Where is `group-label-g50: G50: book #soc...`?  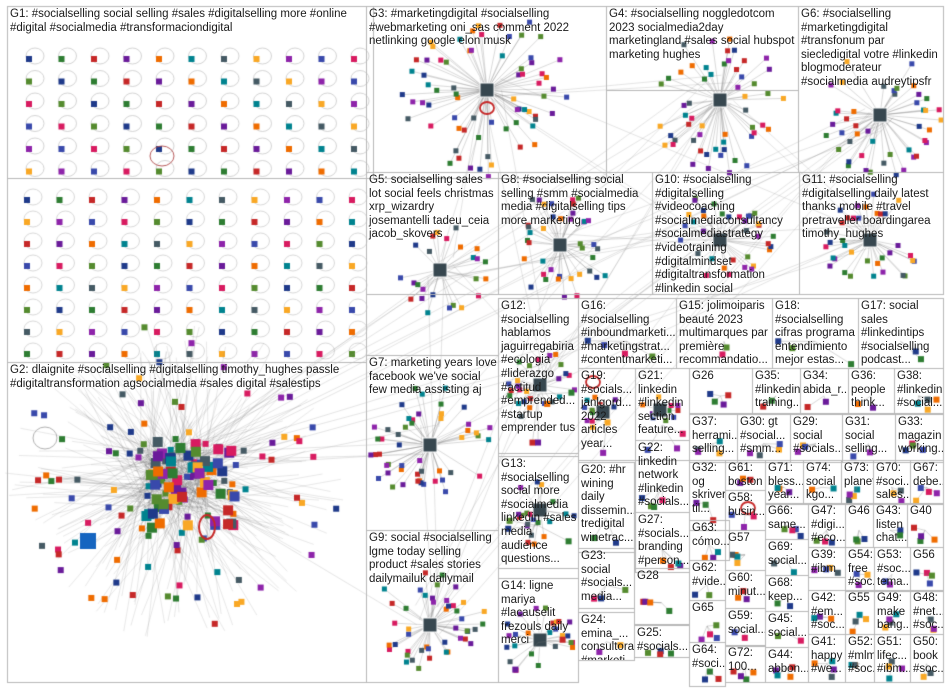 group-label-g50: G50: book #soc... is located at coordinates (928, 656).